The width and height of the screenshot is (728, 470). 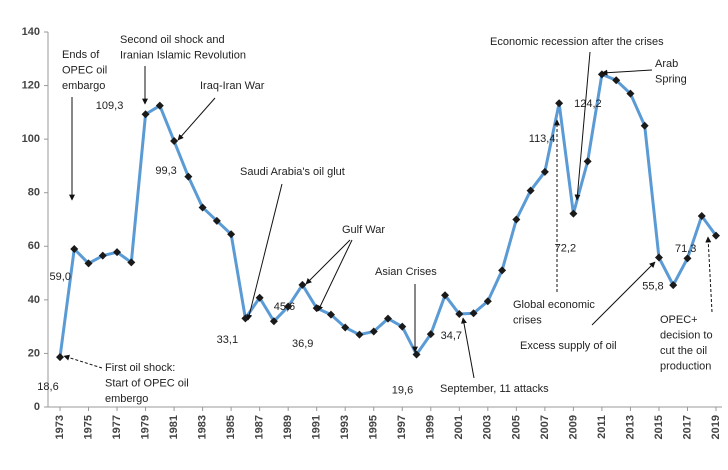 What do you see at coordinates (683, 351) in the screenshot?
I see `annotation: cut the oil` at bounding box center [683, 351].